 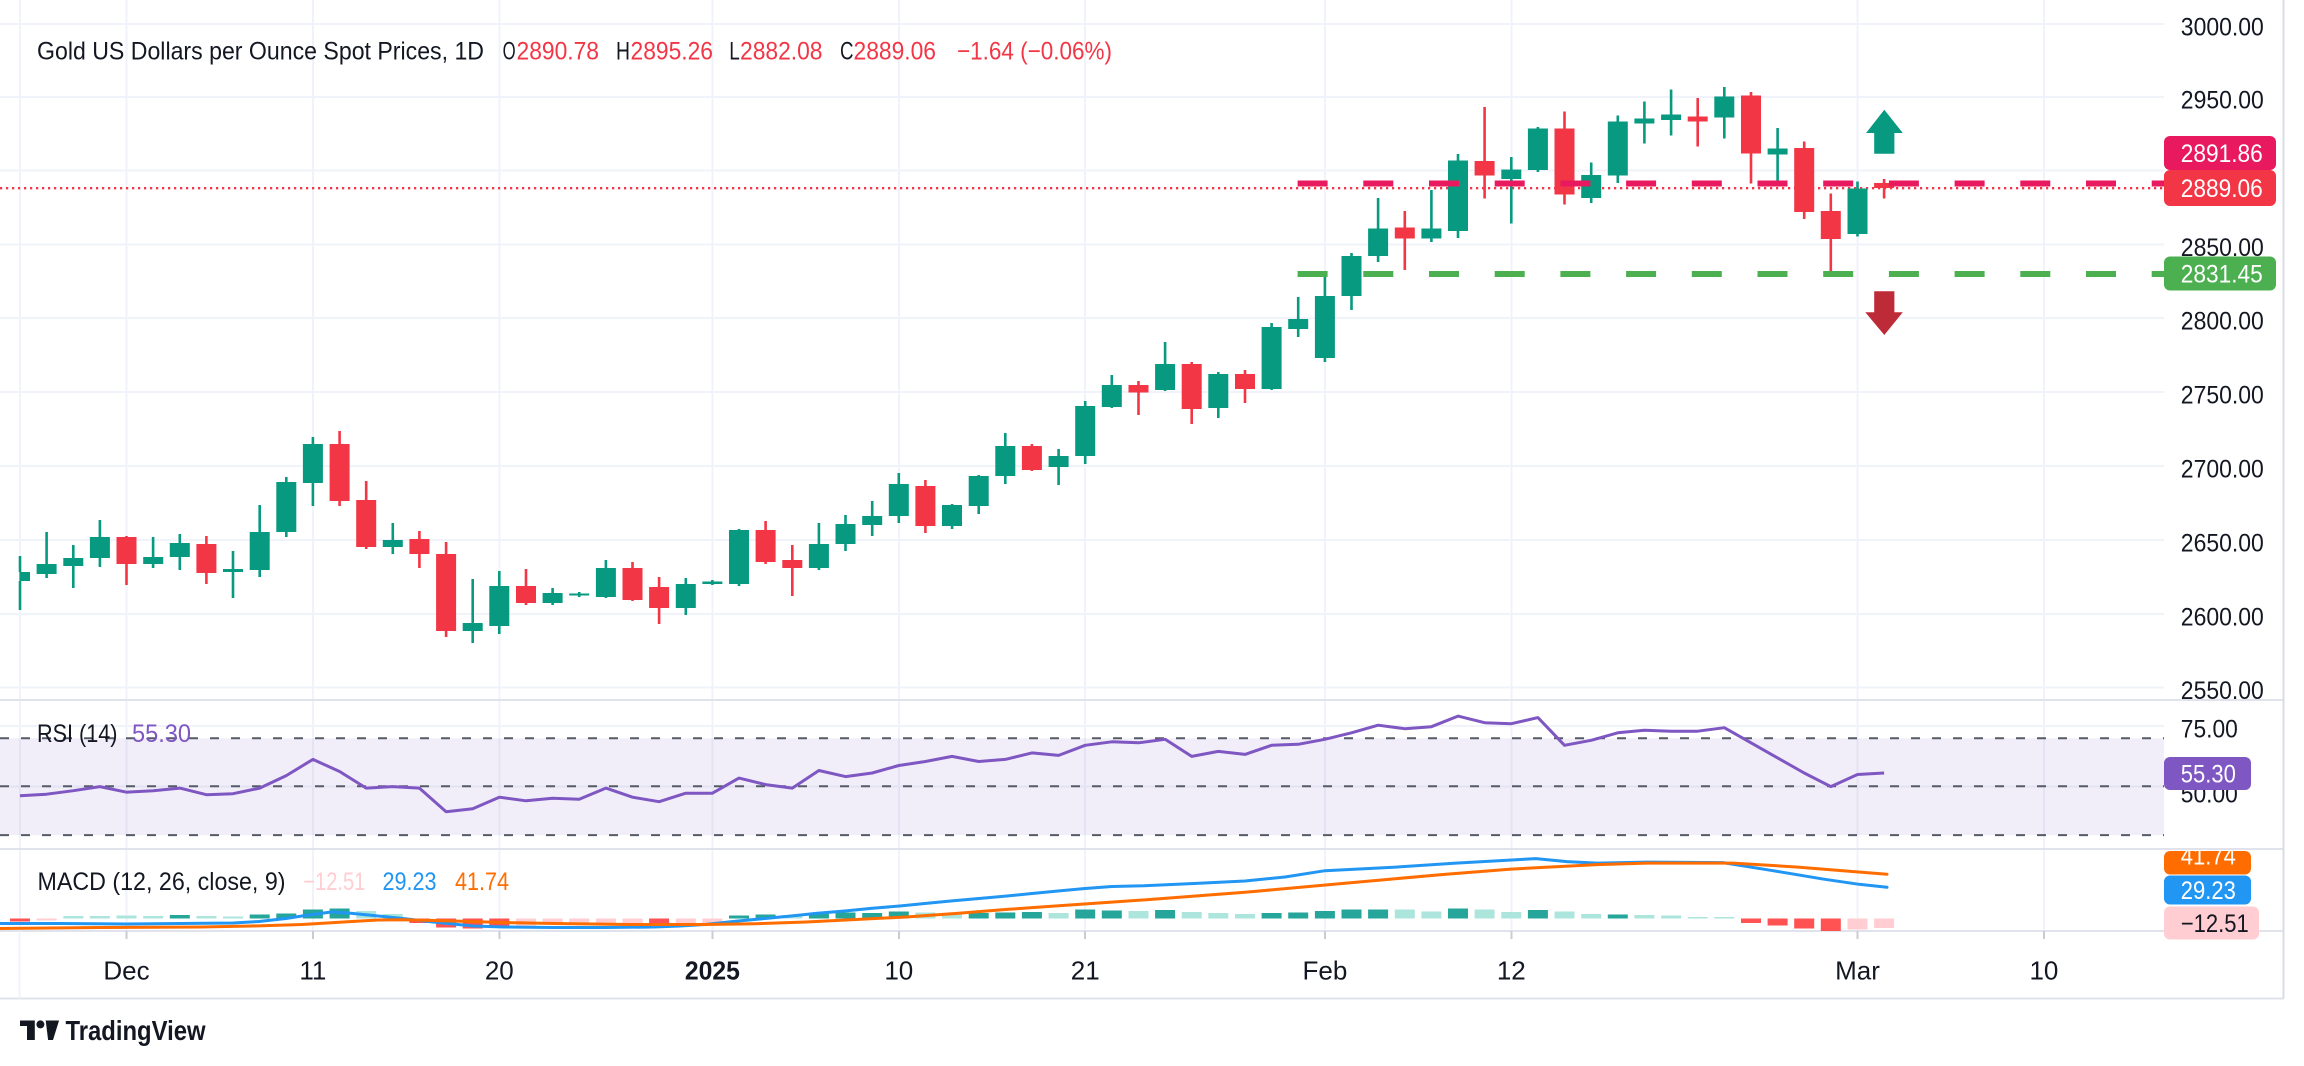 What do you see at coordinates (1857, 971) in the screenshot?
I see `svg-text: Mar` at bounding box center [1857, 971].